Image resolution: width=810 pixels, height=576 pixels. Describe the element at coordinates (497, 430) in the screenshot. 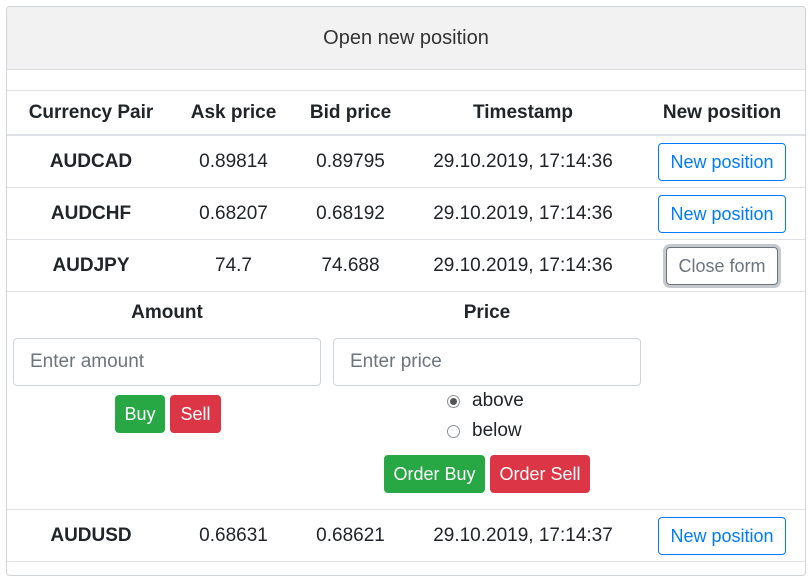

I see `radio-below-label: below` at that location.